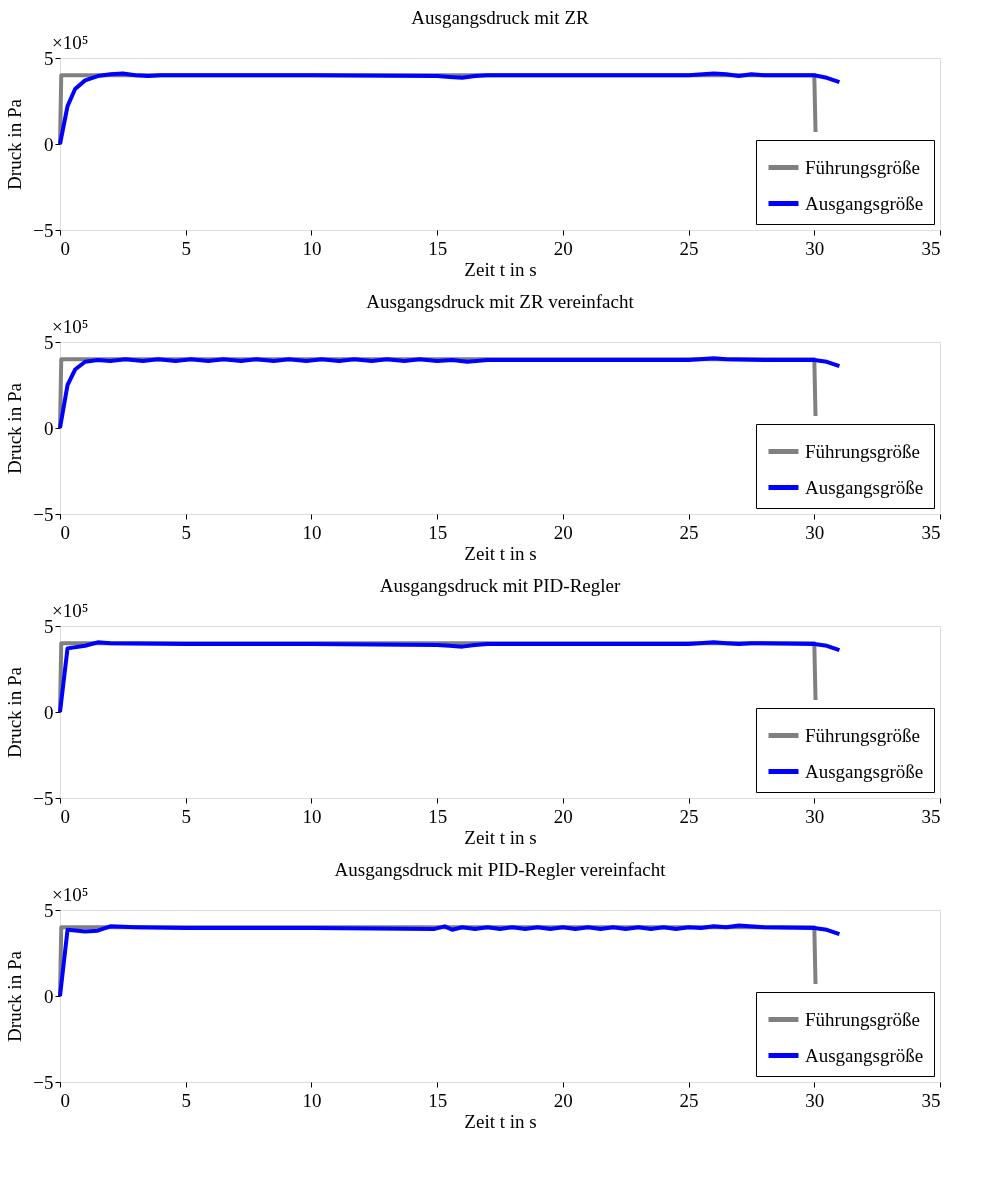 This screenshot has height=1203, width=986. What do you see at coordinates (500, 585) in the screenshot?
I see `chart-title: Ausgangsdruck mit PID-Regler` at bounding box center [500, 585].